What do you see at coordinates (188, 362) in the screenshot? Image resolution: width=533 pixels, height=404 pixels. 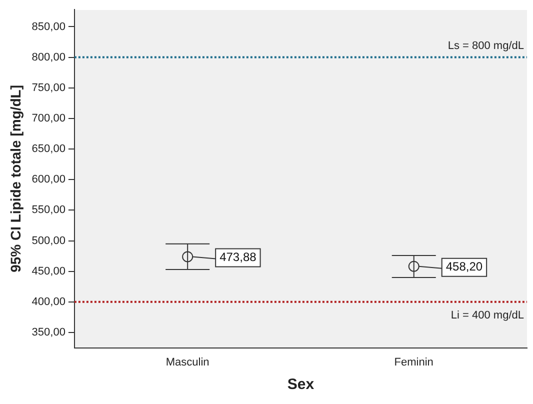 I see `x-tick-label: Masculin` at bounding box center [188, 362].